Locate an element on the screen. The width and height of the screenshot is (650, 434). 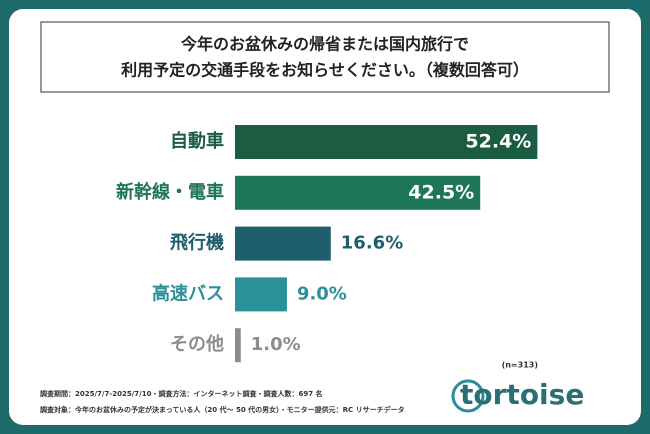
value-label: 16.6% is located at coordinates (372, 243).